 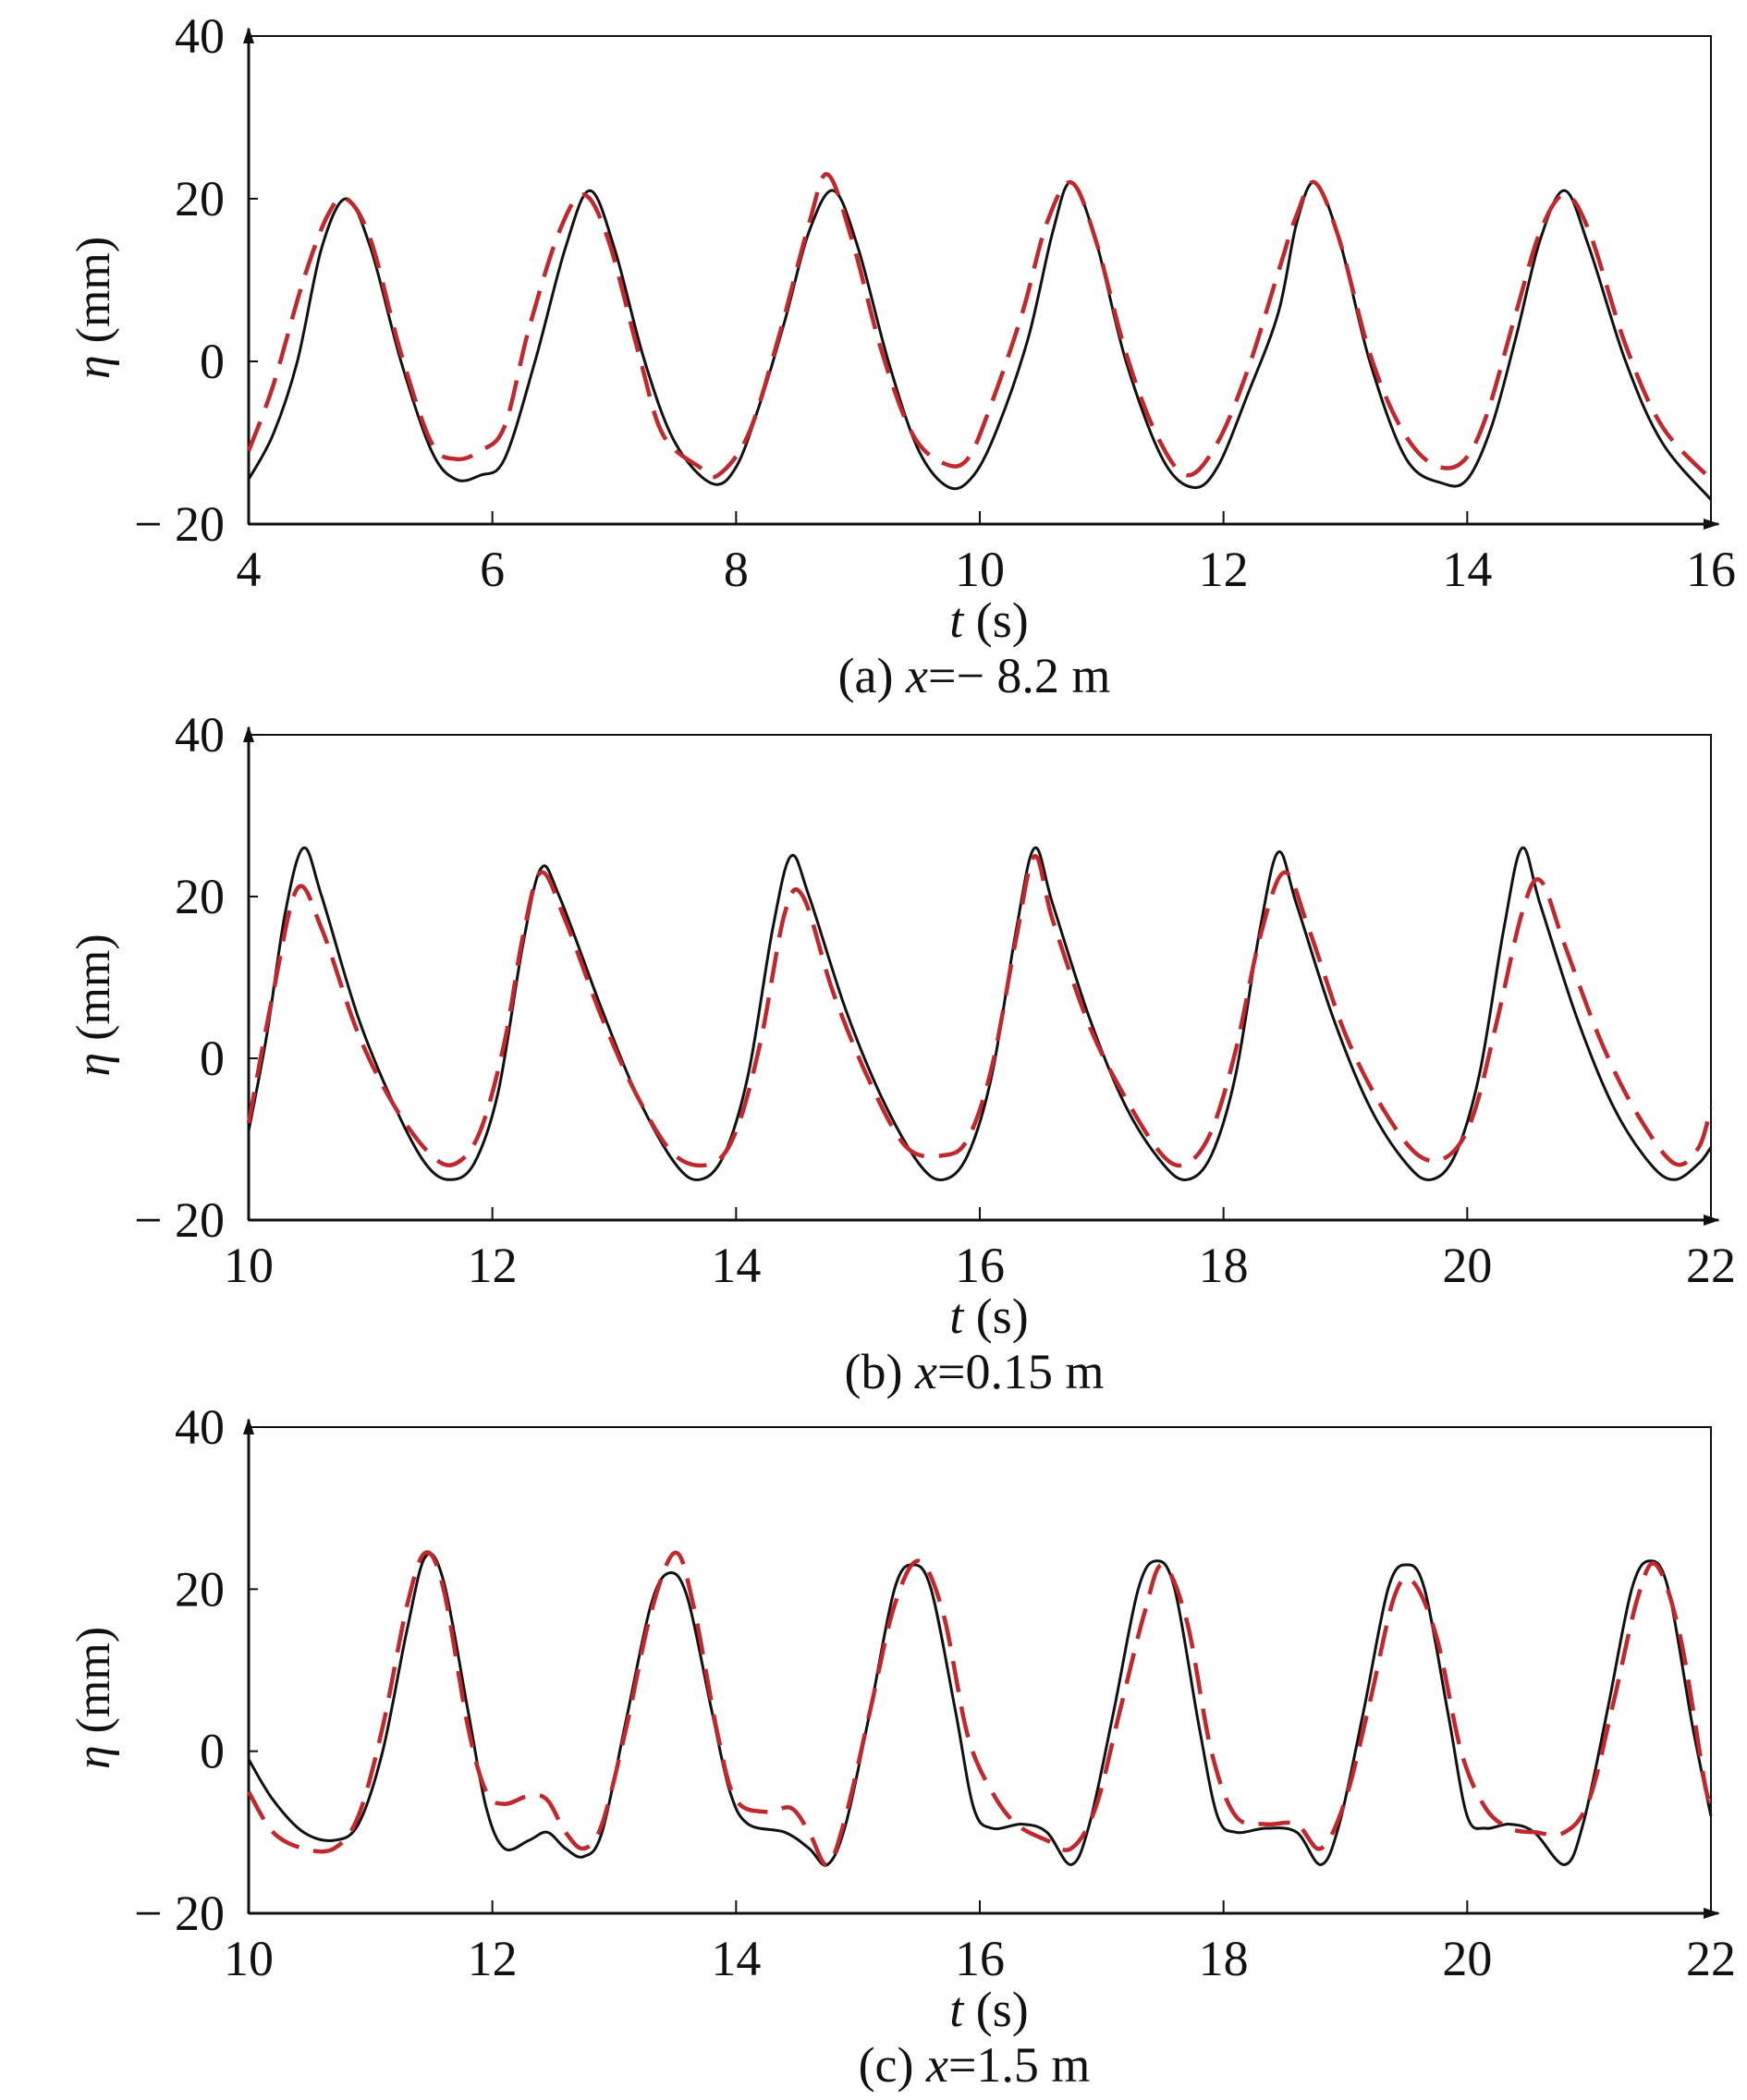 I want to click on x-tick-label: 6, so click(x=493, y=569).